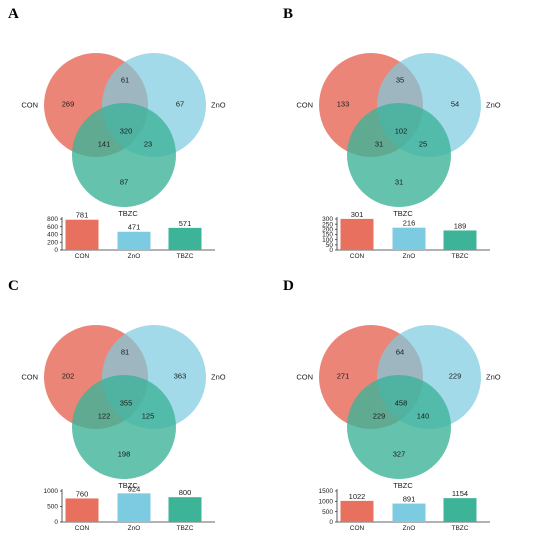 Image resolution: width=550 pixels, height=545 pixels. Describe the element at coordinates (52, 219) in the screenshot. I see `y-tick-label: 800` at that location.